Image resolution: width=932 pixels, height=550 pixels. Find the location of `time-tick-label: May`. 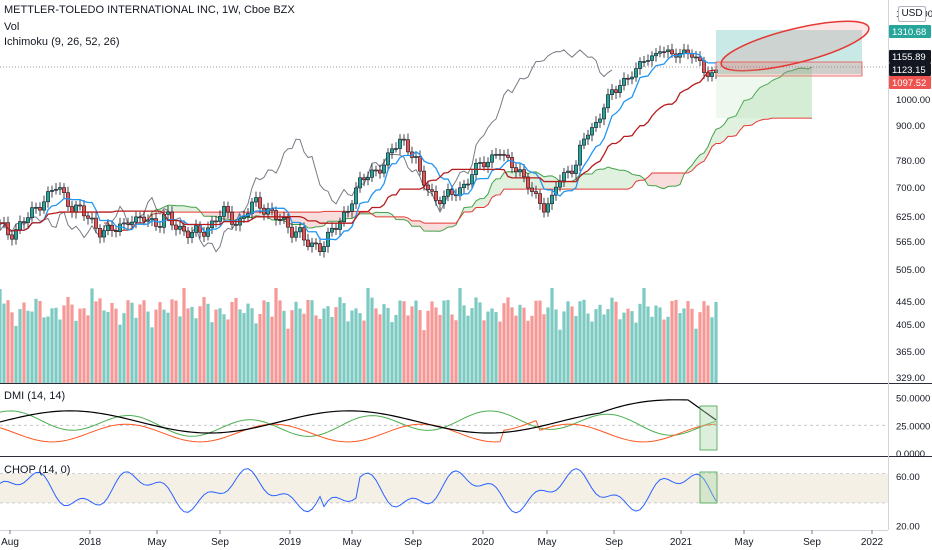

time-tick-label: May is located at coordinates (744, 542).